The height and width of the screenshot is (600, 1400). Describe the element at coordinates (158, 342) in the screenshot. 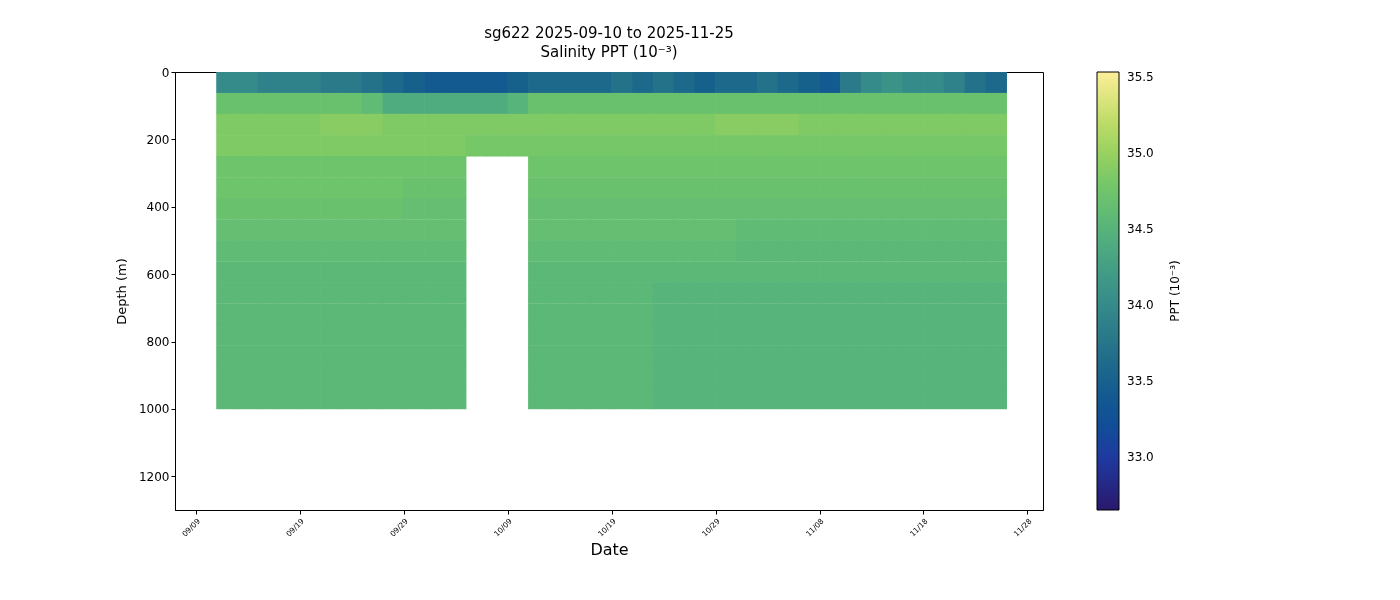

I see `y-tick-label: 800` at that location.